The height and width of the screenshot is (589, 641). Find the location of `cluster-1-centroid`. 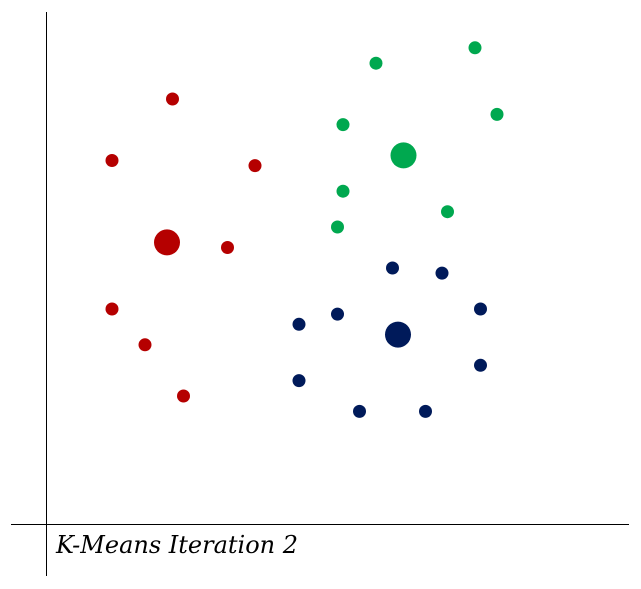

cluster-1-centroid is located at coordinates (167, 242).